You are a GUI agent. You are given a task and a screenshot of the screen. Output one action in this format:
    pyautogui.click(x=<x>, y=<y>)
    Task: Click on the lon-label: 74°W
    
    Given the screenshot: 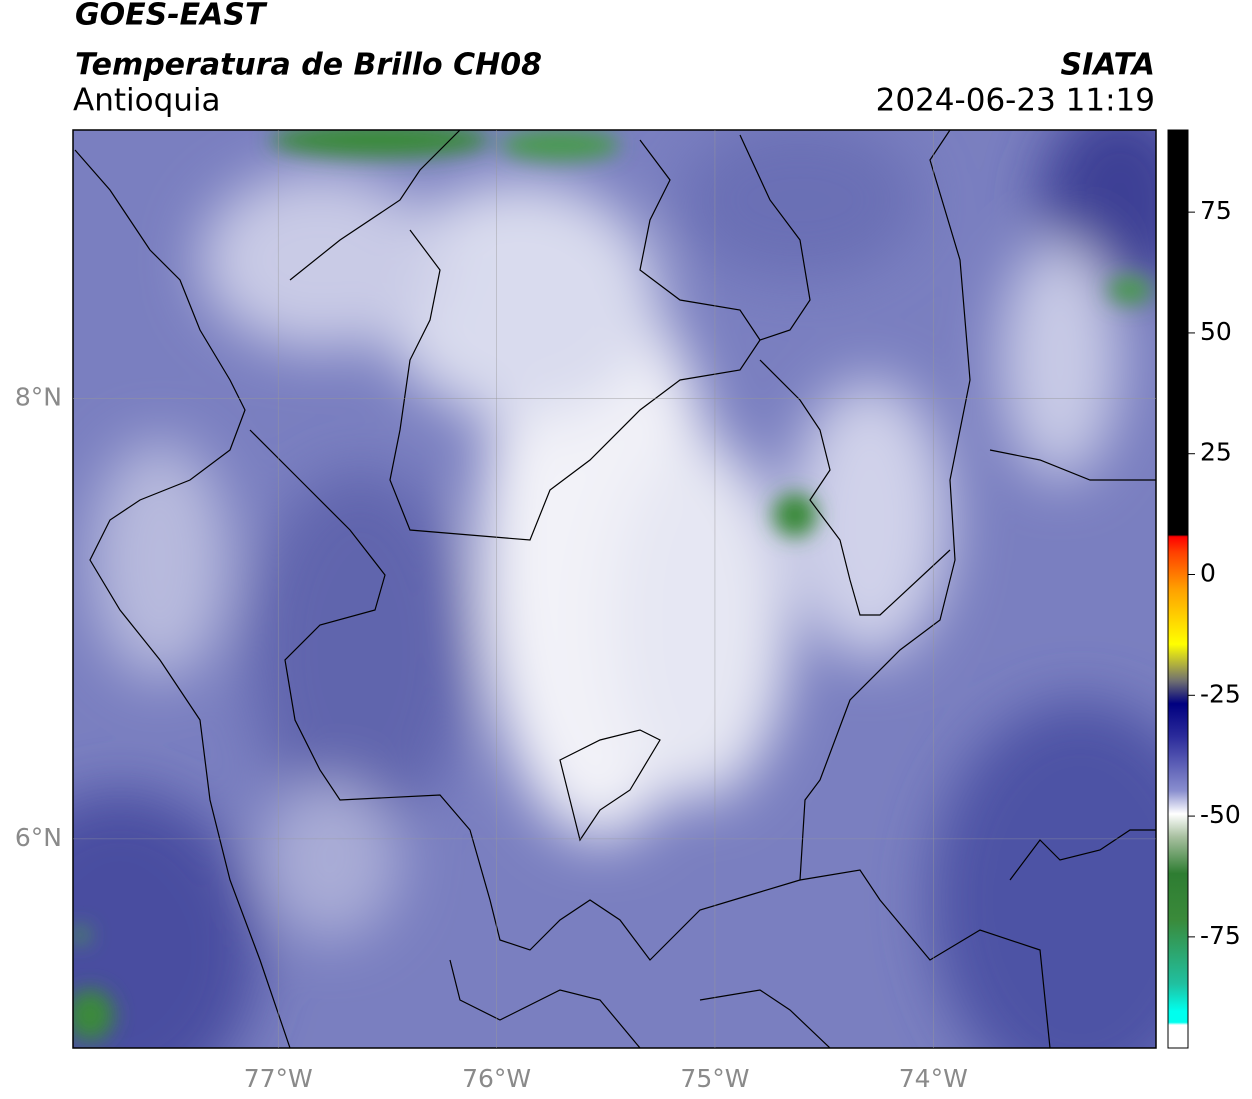 What is the action you would take?
    pyautogui.click(x=933, y=1078)
    